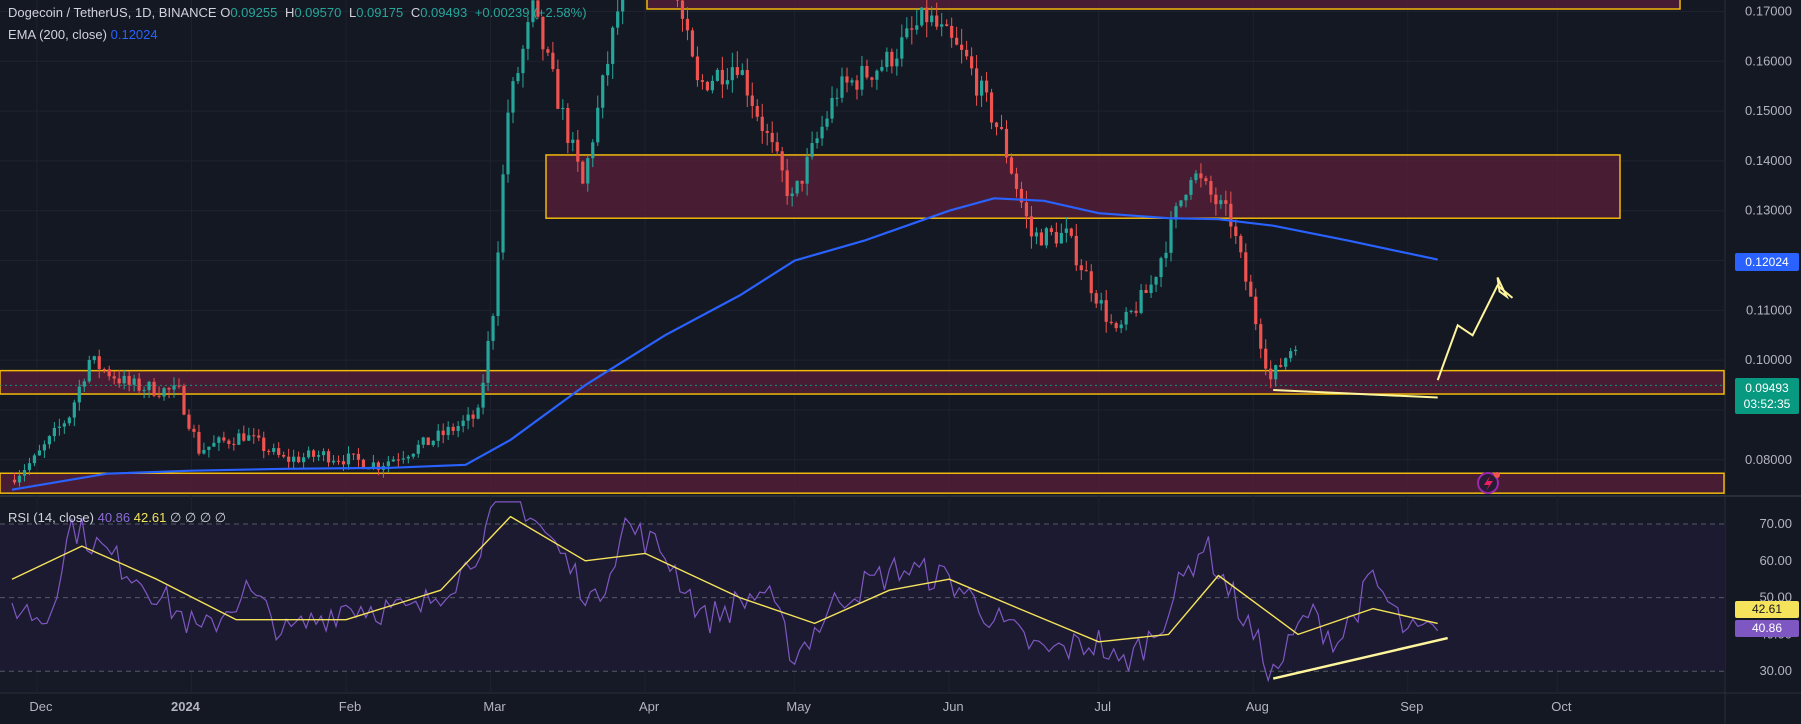 The image size is (1801, 724). What do you see at coordinates (380, 12) in the screenshot?
I see `low-value: 0.09175` at bounding box center [380, 12].